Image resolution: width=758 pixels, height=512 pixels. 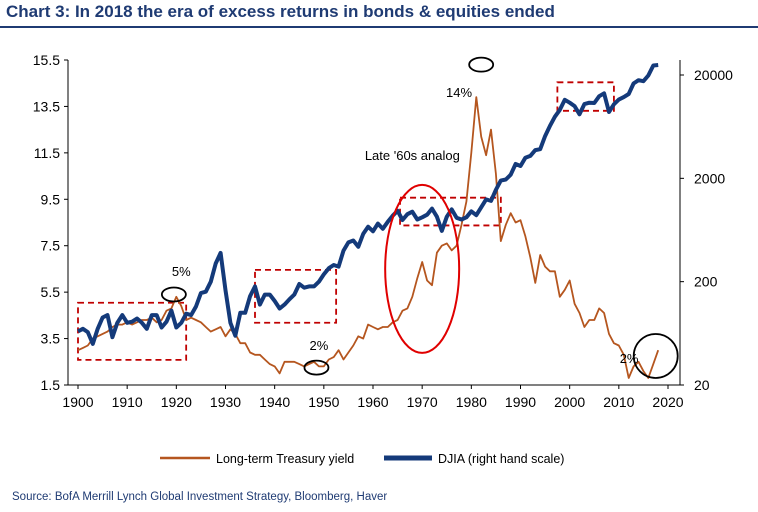 I want to click on right-tick-label: 20, so click(x=702, y=385).